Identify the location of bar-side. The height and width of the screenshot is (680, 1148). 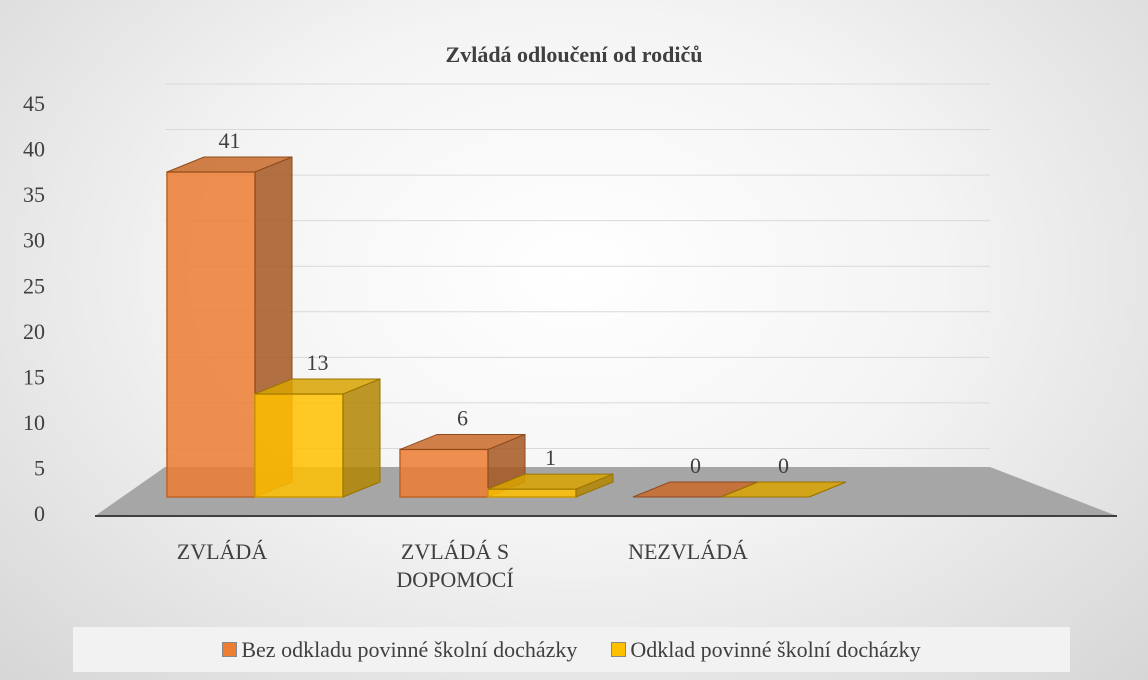
(361, 438).